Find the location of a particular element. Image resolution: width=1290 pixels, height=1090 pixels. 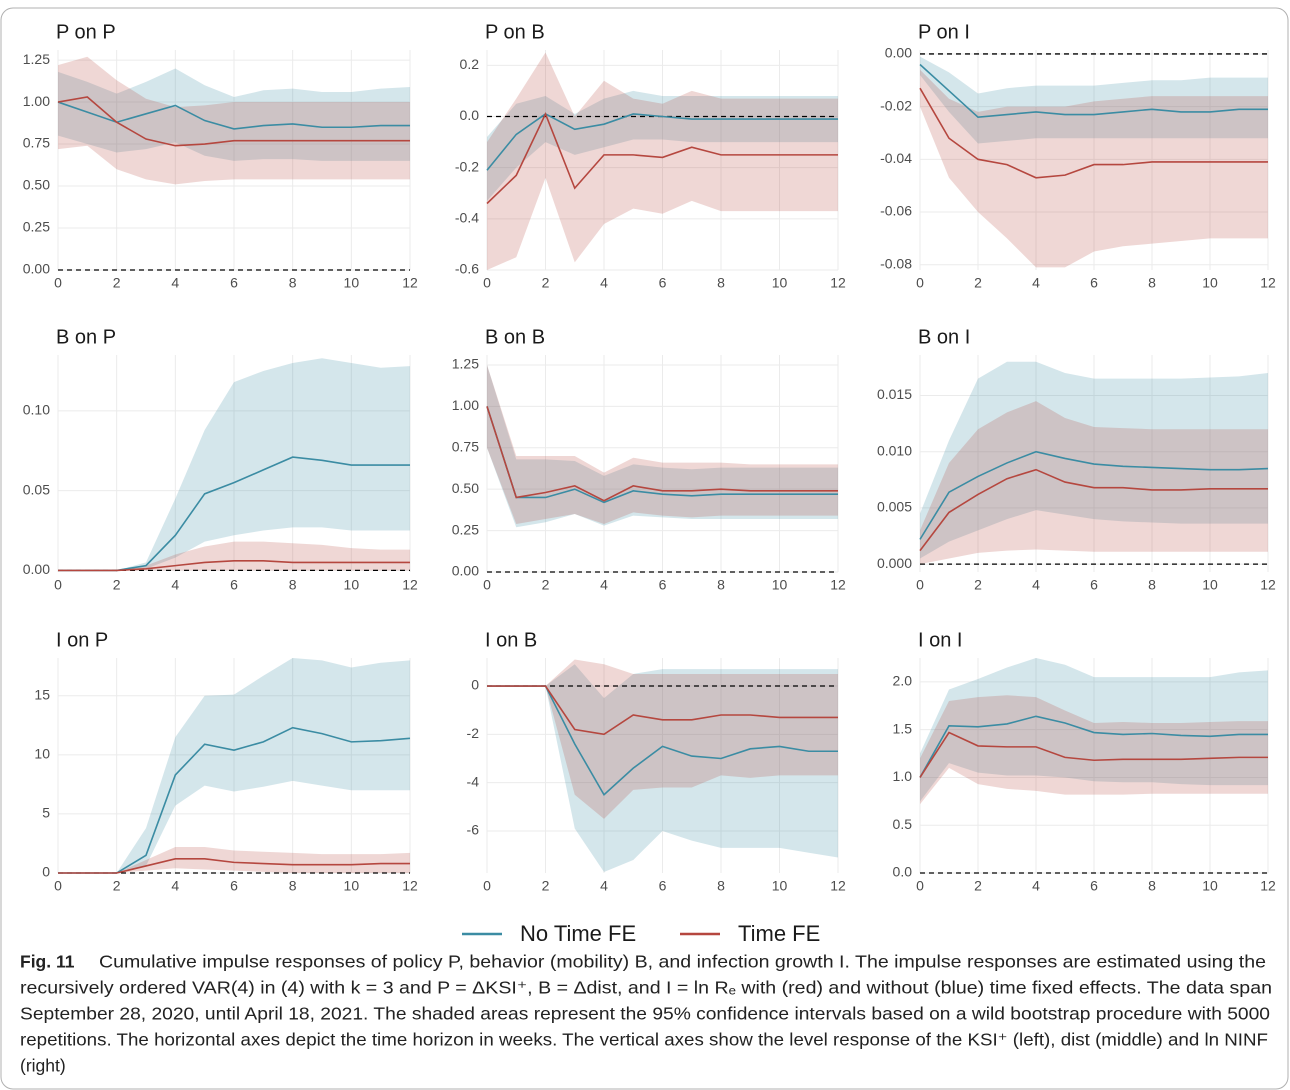

y-tick-label: 0 is located at coordinates (46, 872).